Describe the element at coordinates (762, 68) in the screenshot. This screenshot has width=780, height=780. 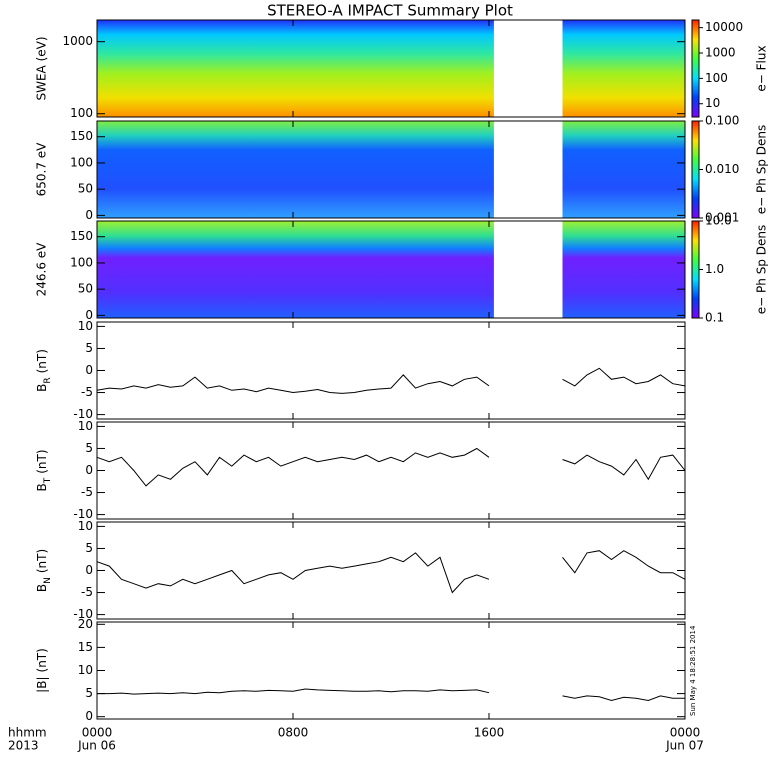
I see `colorbar-label: e− Flux` at that location.